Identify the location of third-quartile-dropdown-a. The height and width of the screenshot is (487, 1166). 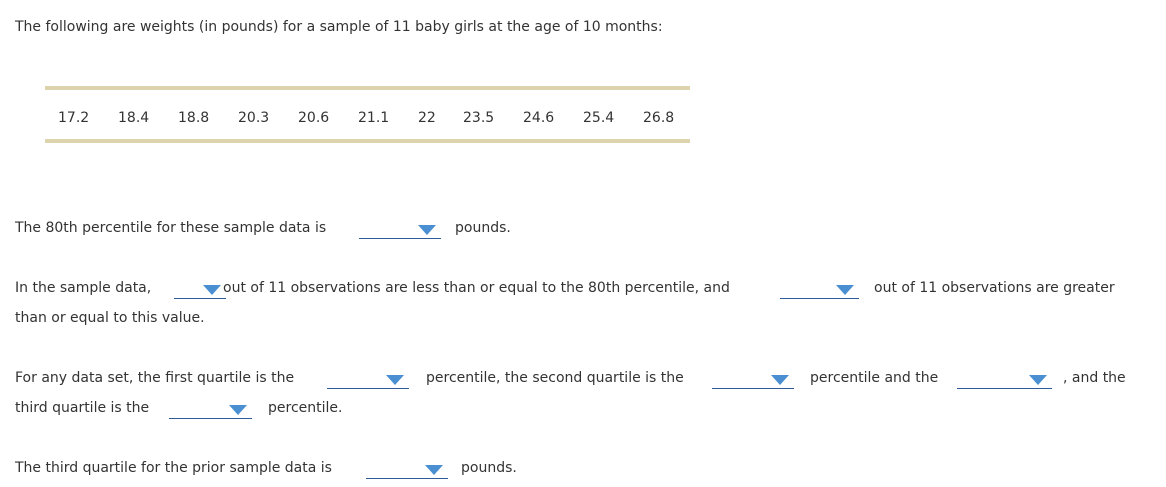
(1004, 378).